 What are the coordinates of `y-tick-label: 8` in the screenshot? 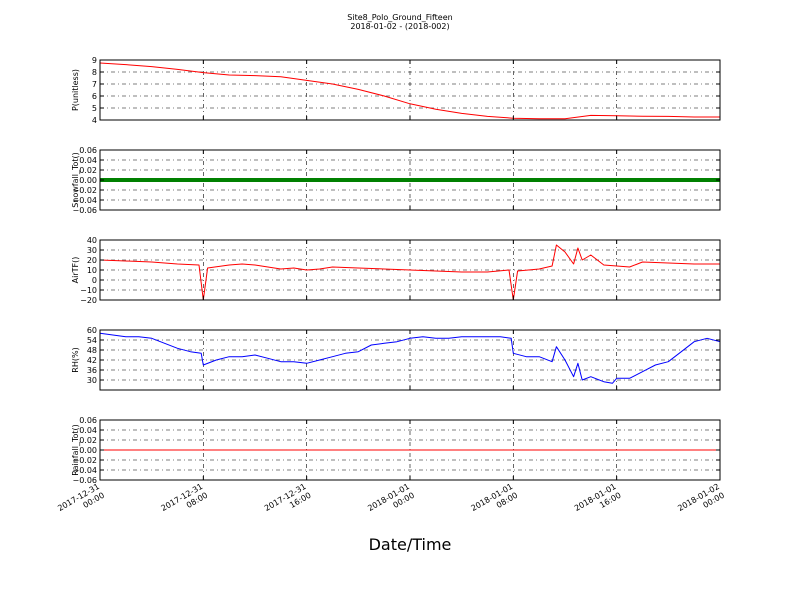 It's located at (94, 72).